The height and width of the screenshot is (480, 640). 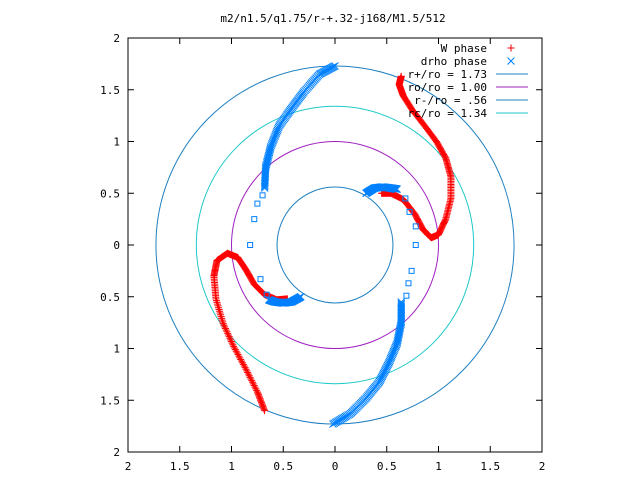 What do you see at coordinates (454, 61) in the screenshot?
I see `legend-label: drho phase` at bounding box center [454, 61].